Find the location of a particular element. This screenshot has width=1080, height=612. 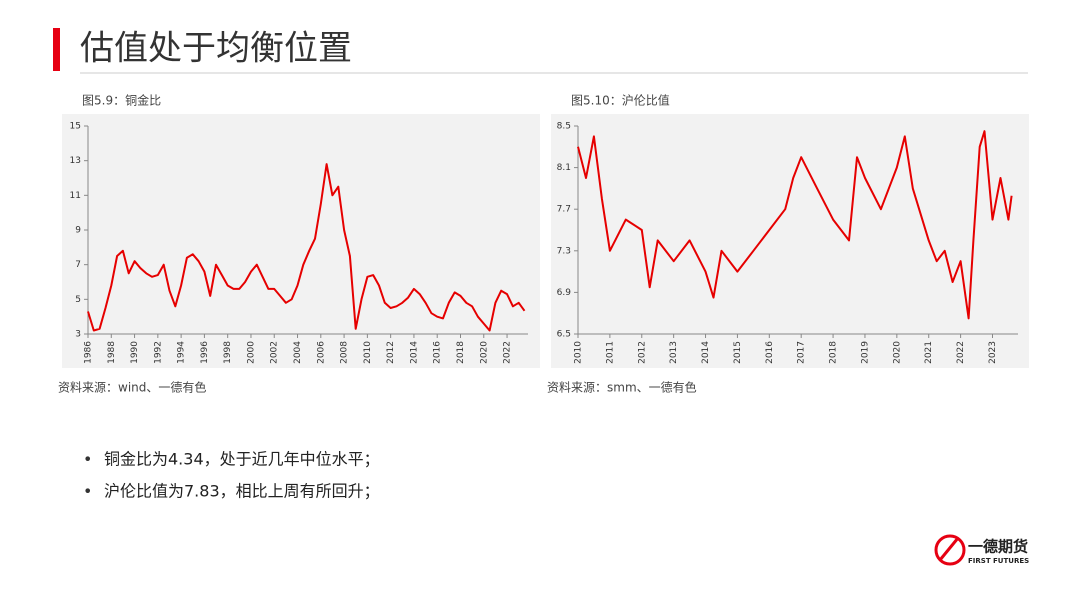

x-tick-label: 2023 is located at coordinates (993, 352).